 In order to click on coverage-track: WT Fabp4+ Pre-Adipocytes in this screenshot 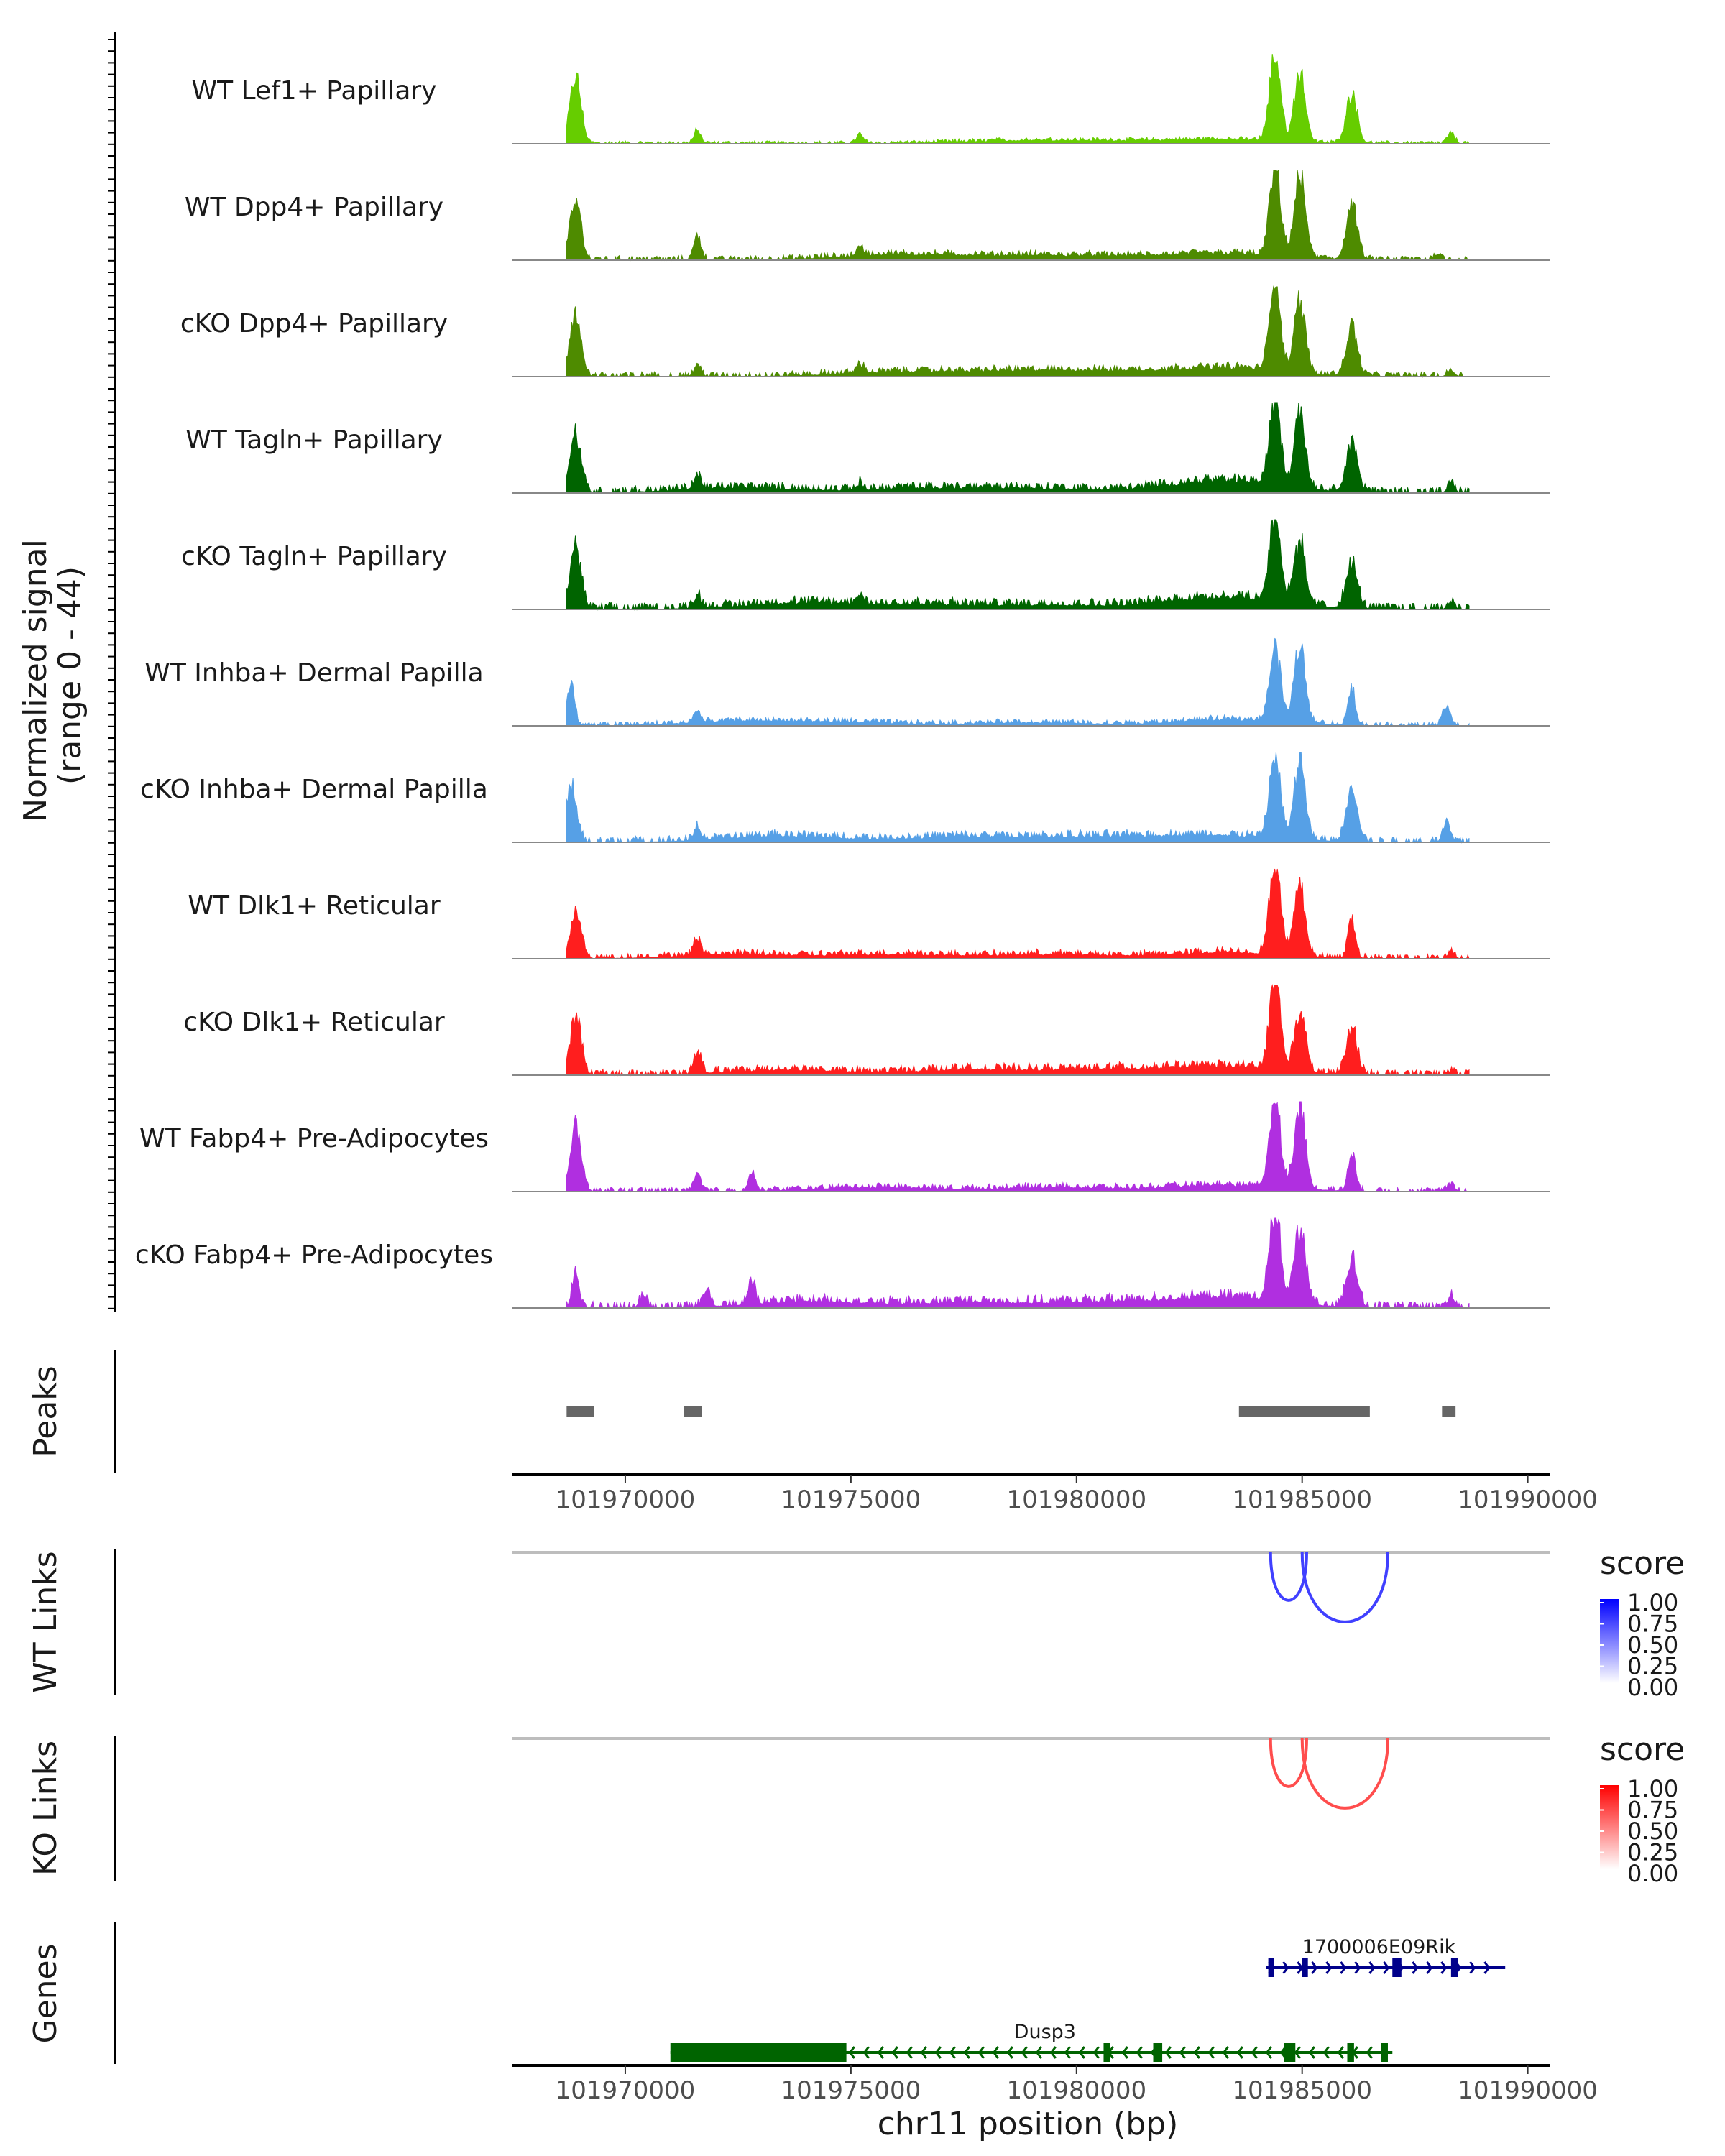, I will do `click(844, 1147)`.